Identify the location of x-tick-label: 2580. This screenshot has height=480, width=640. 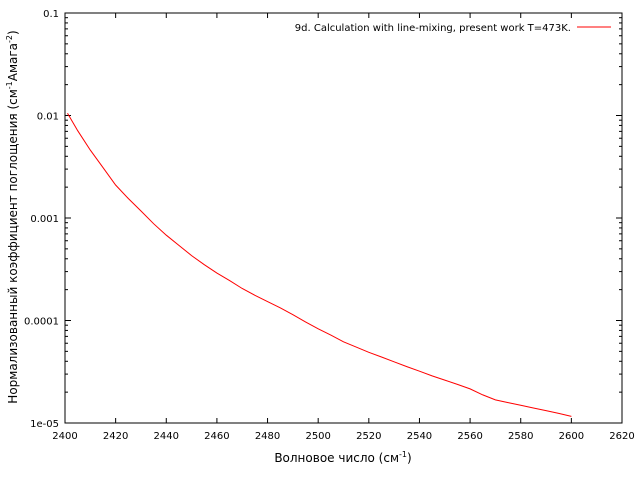
(520, 436).